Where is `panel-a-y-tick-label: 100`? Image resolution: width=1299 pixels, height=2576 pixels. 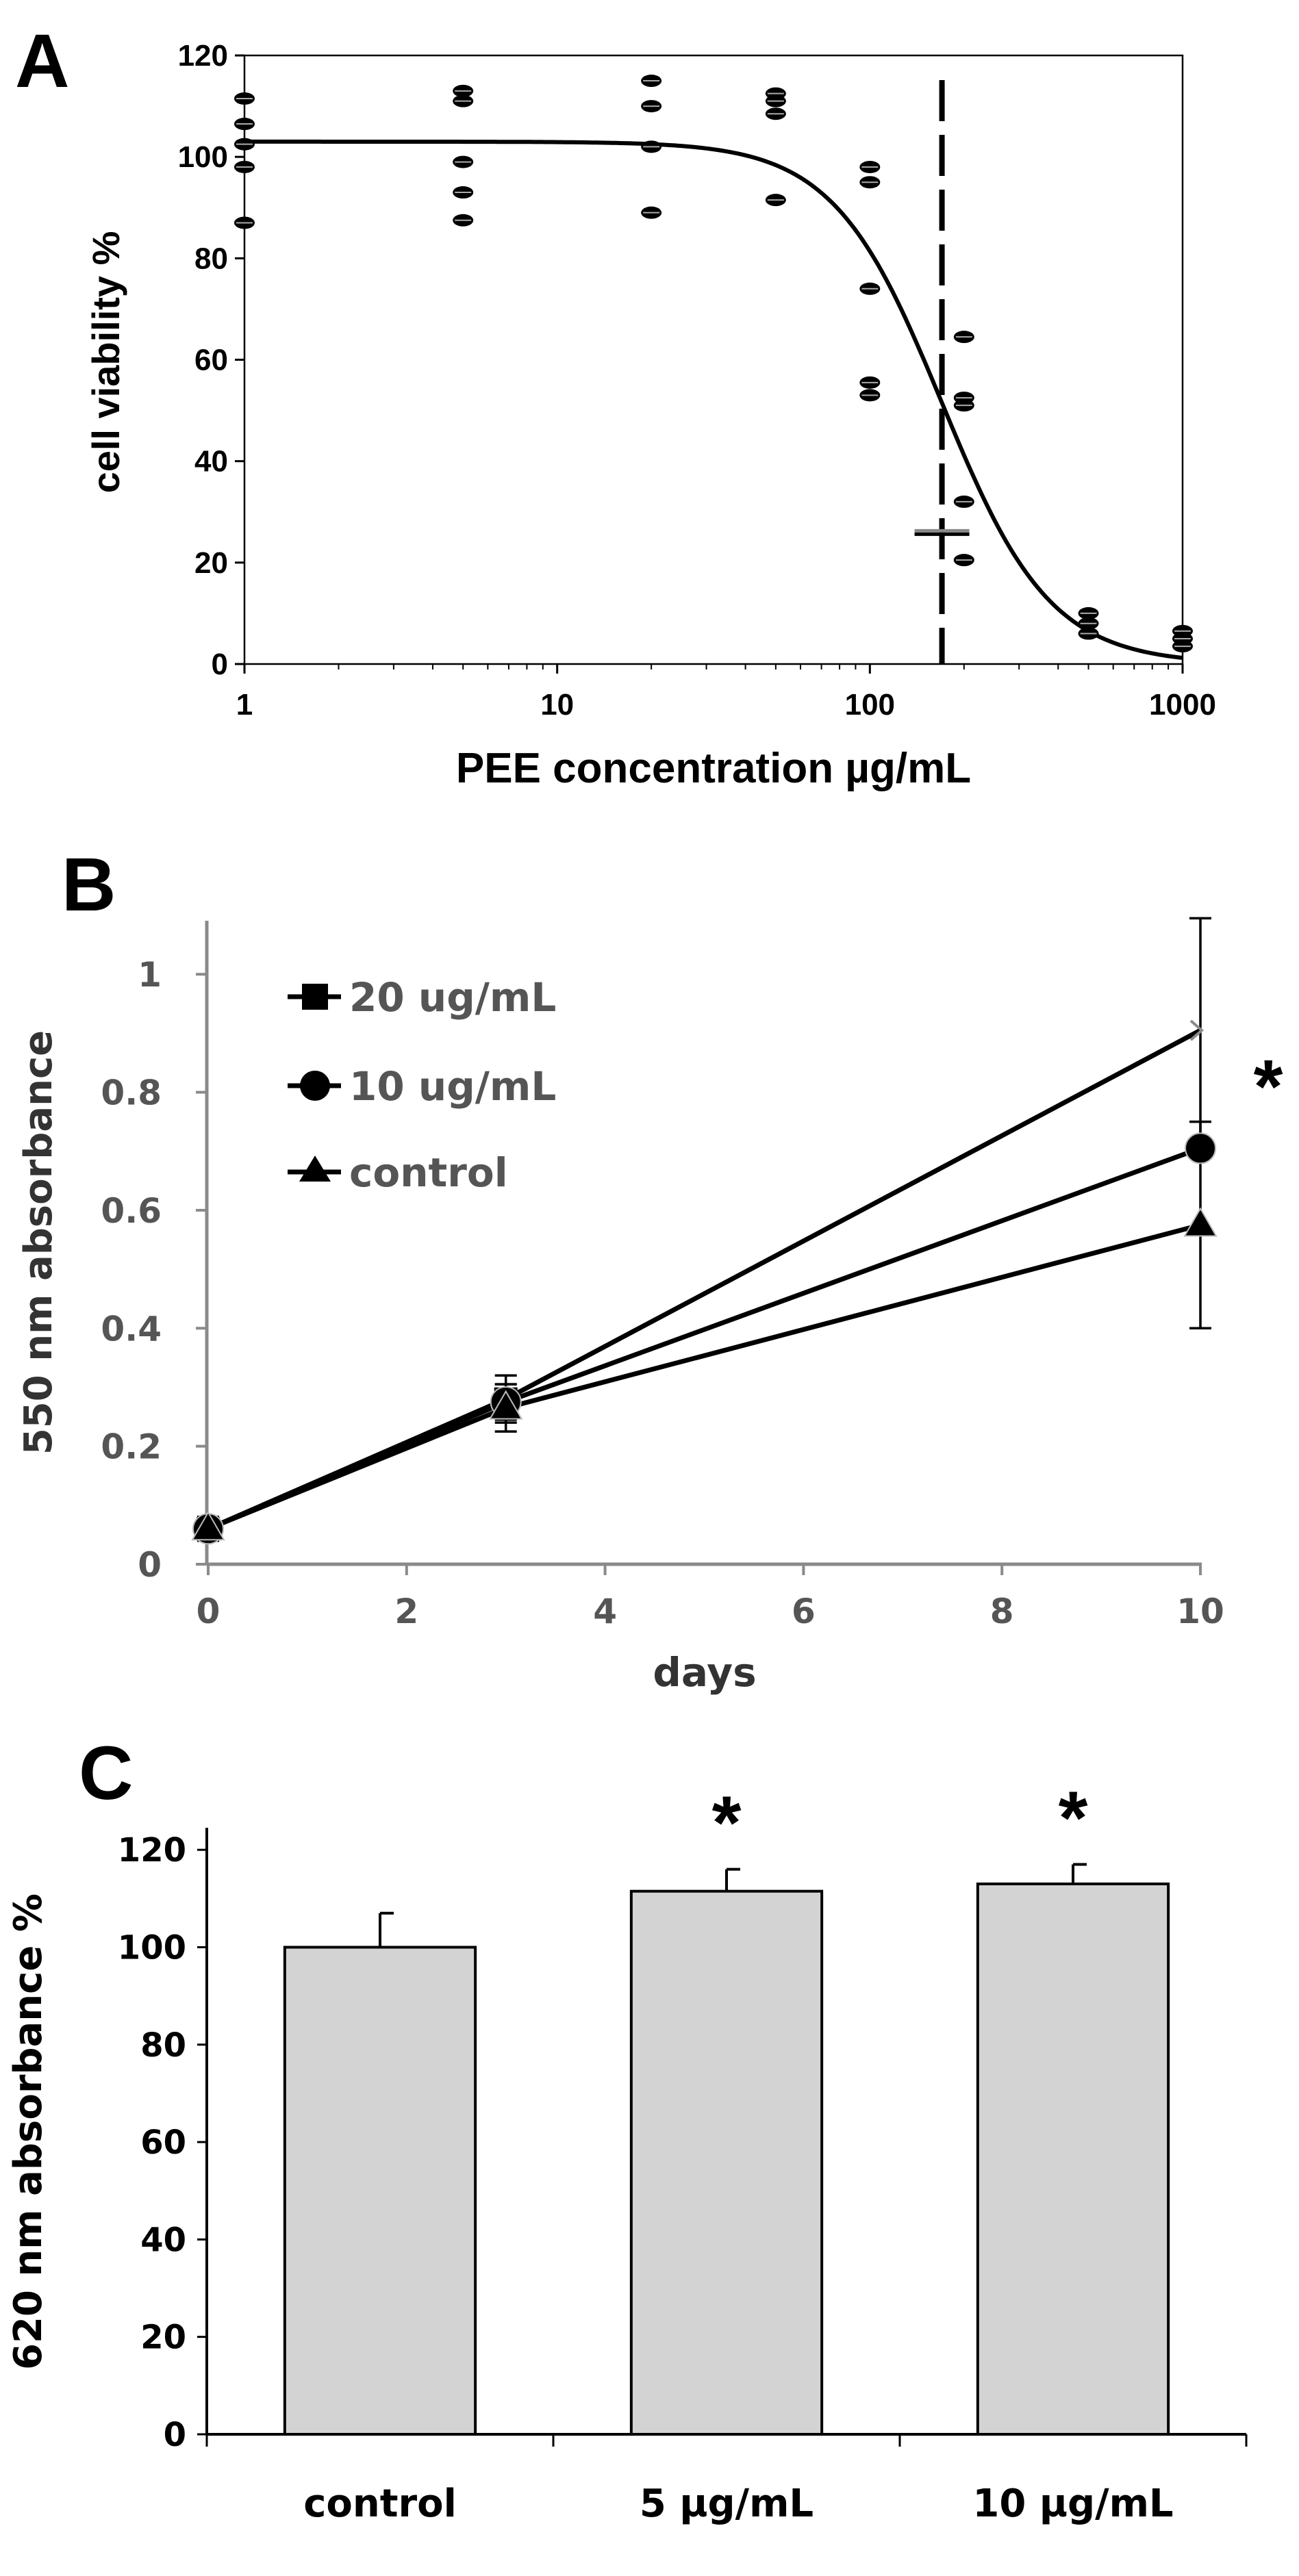
panel-a-y-tick-label: 100 is located at coordinates (203, 157).